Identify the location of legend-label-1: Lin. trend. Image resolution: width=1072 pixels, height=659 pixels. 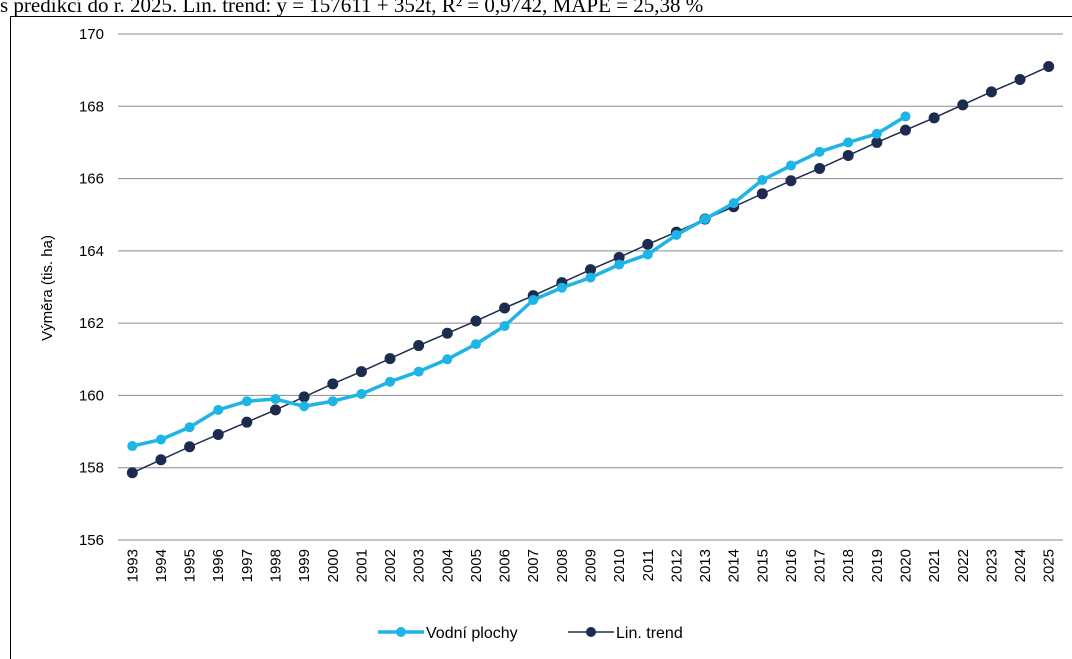
(649, 633).